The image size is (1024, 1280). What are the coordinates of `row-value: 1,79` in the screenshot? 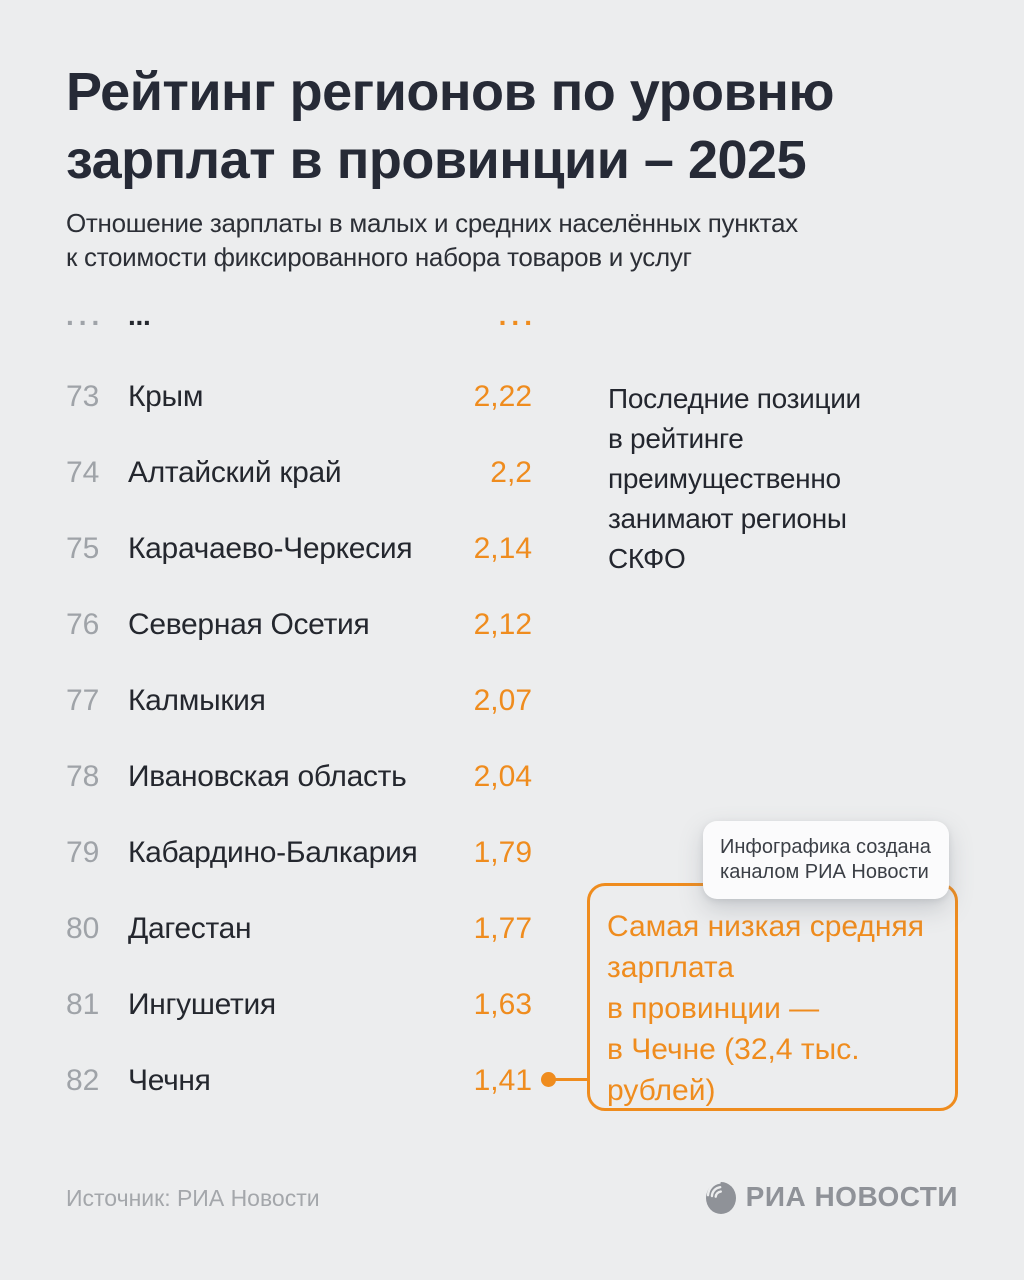 It's located at (502, 852).